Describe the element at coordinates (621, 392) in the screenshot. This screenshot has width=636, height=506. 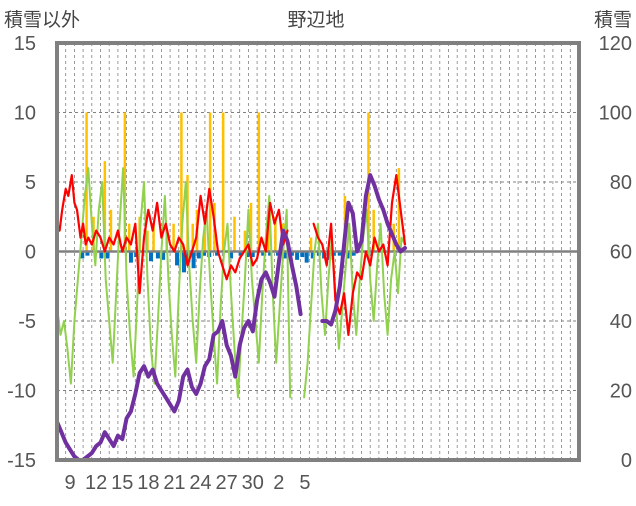
I see `right-tick-label: 20` at that location.